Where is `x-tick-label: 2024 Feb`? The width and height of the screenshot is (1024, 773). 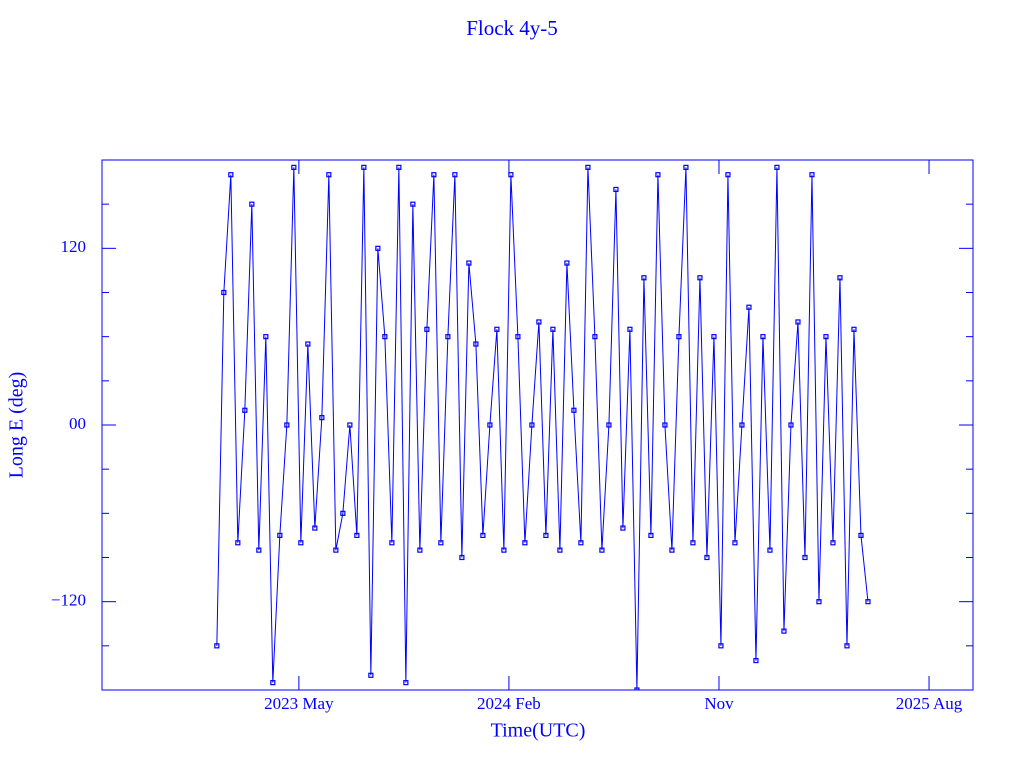
x-tick-label: 2024 Feb is located at coordinates (509, 703).